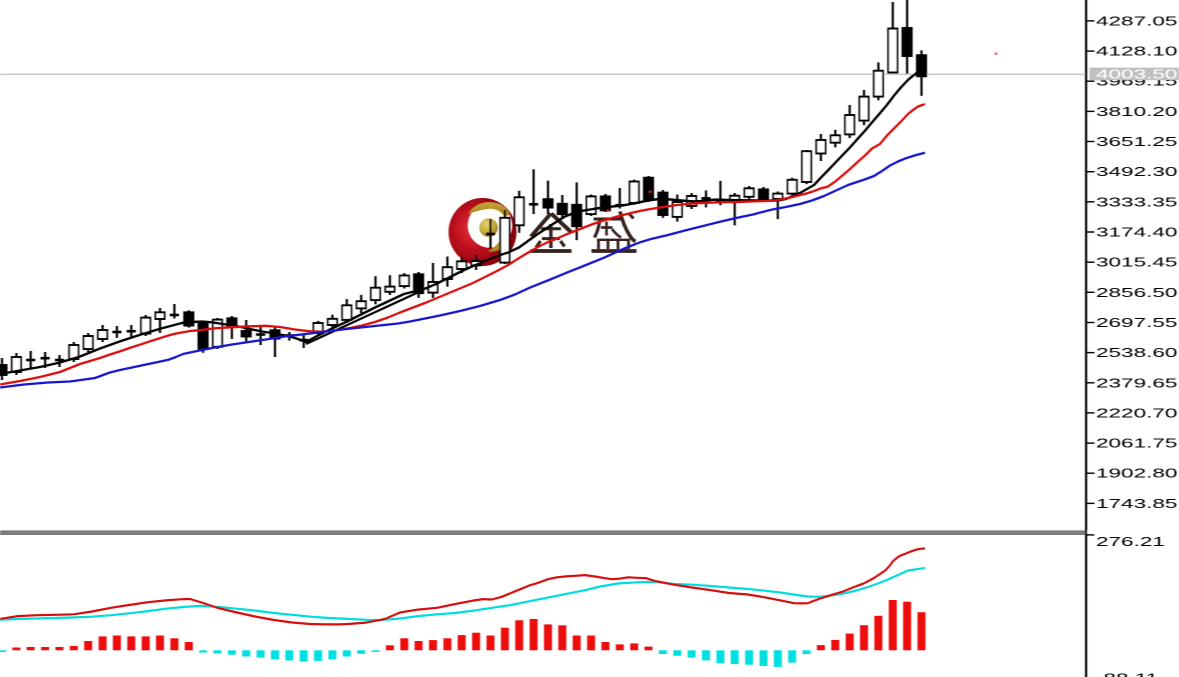  I want to click on svg-text: 3492.30, so click(1136, 171).